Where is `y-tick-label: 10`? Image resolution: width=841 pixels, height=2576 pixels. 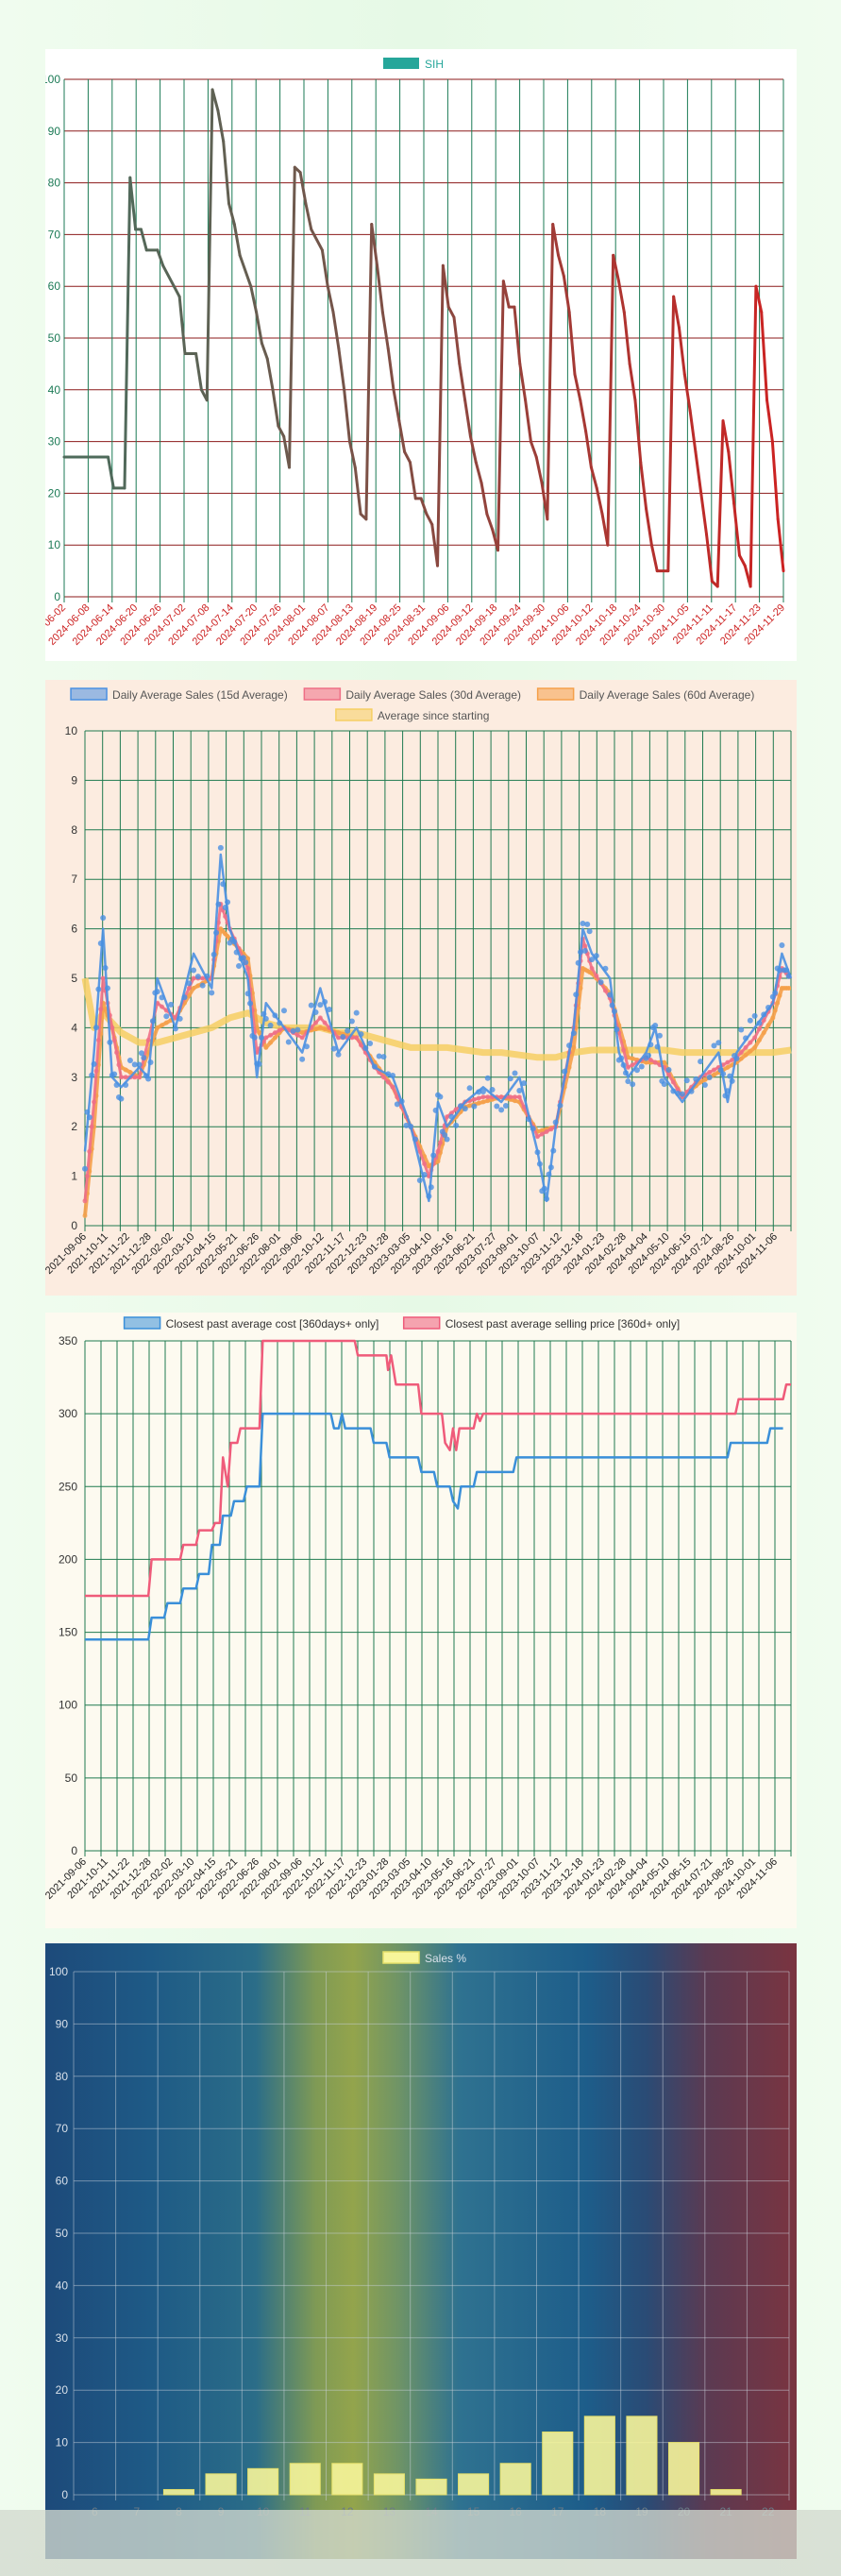 y-tick-label: 10 is located at coordinates (72, 730).